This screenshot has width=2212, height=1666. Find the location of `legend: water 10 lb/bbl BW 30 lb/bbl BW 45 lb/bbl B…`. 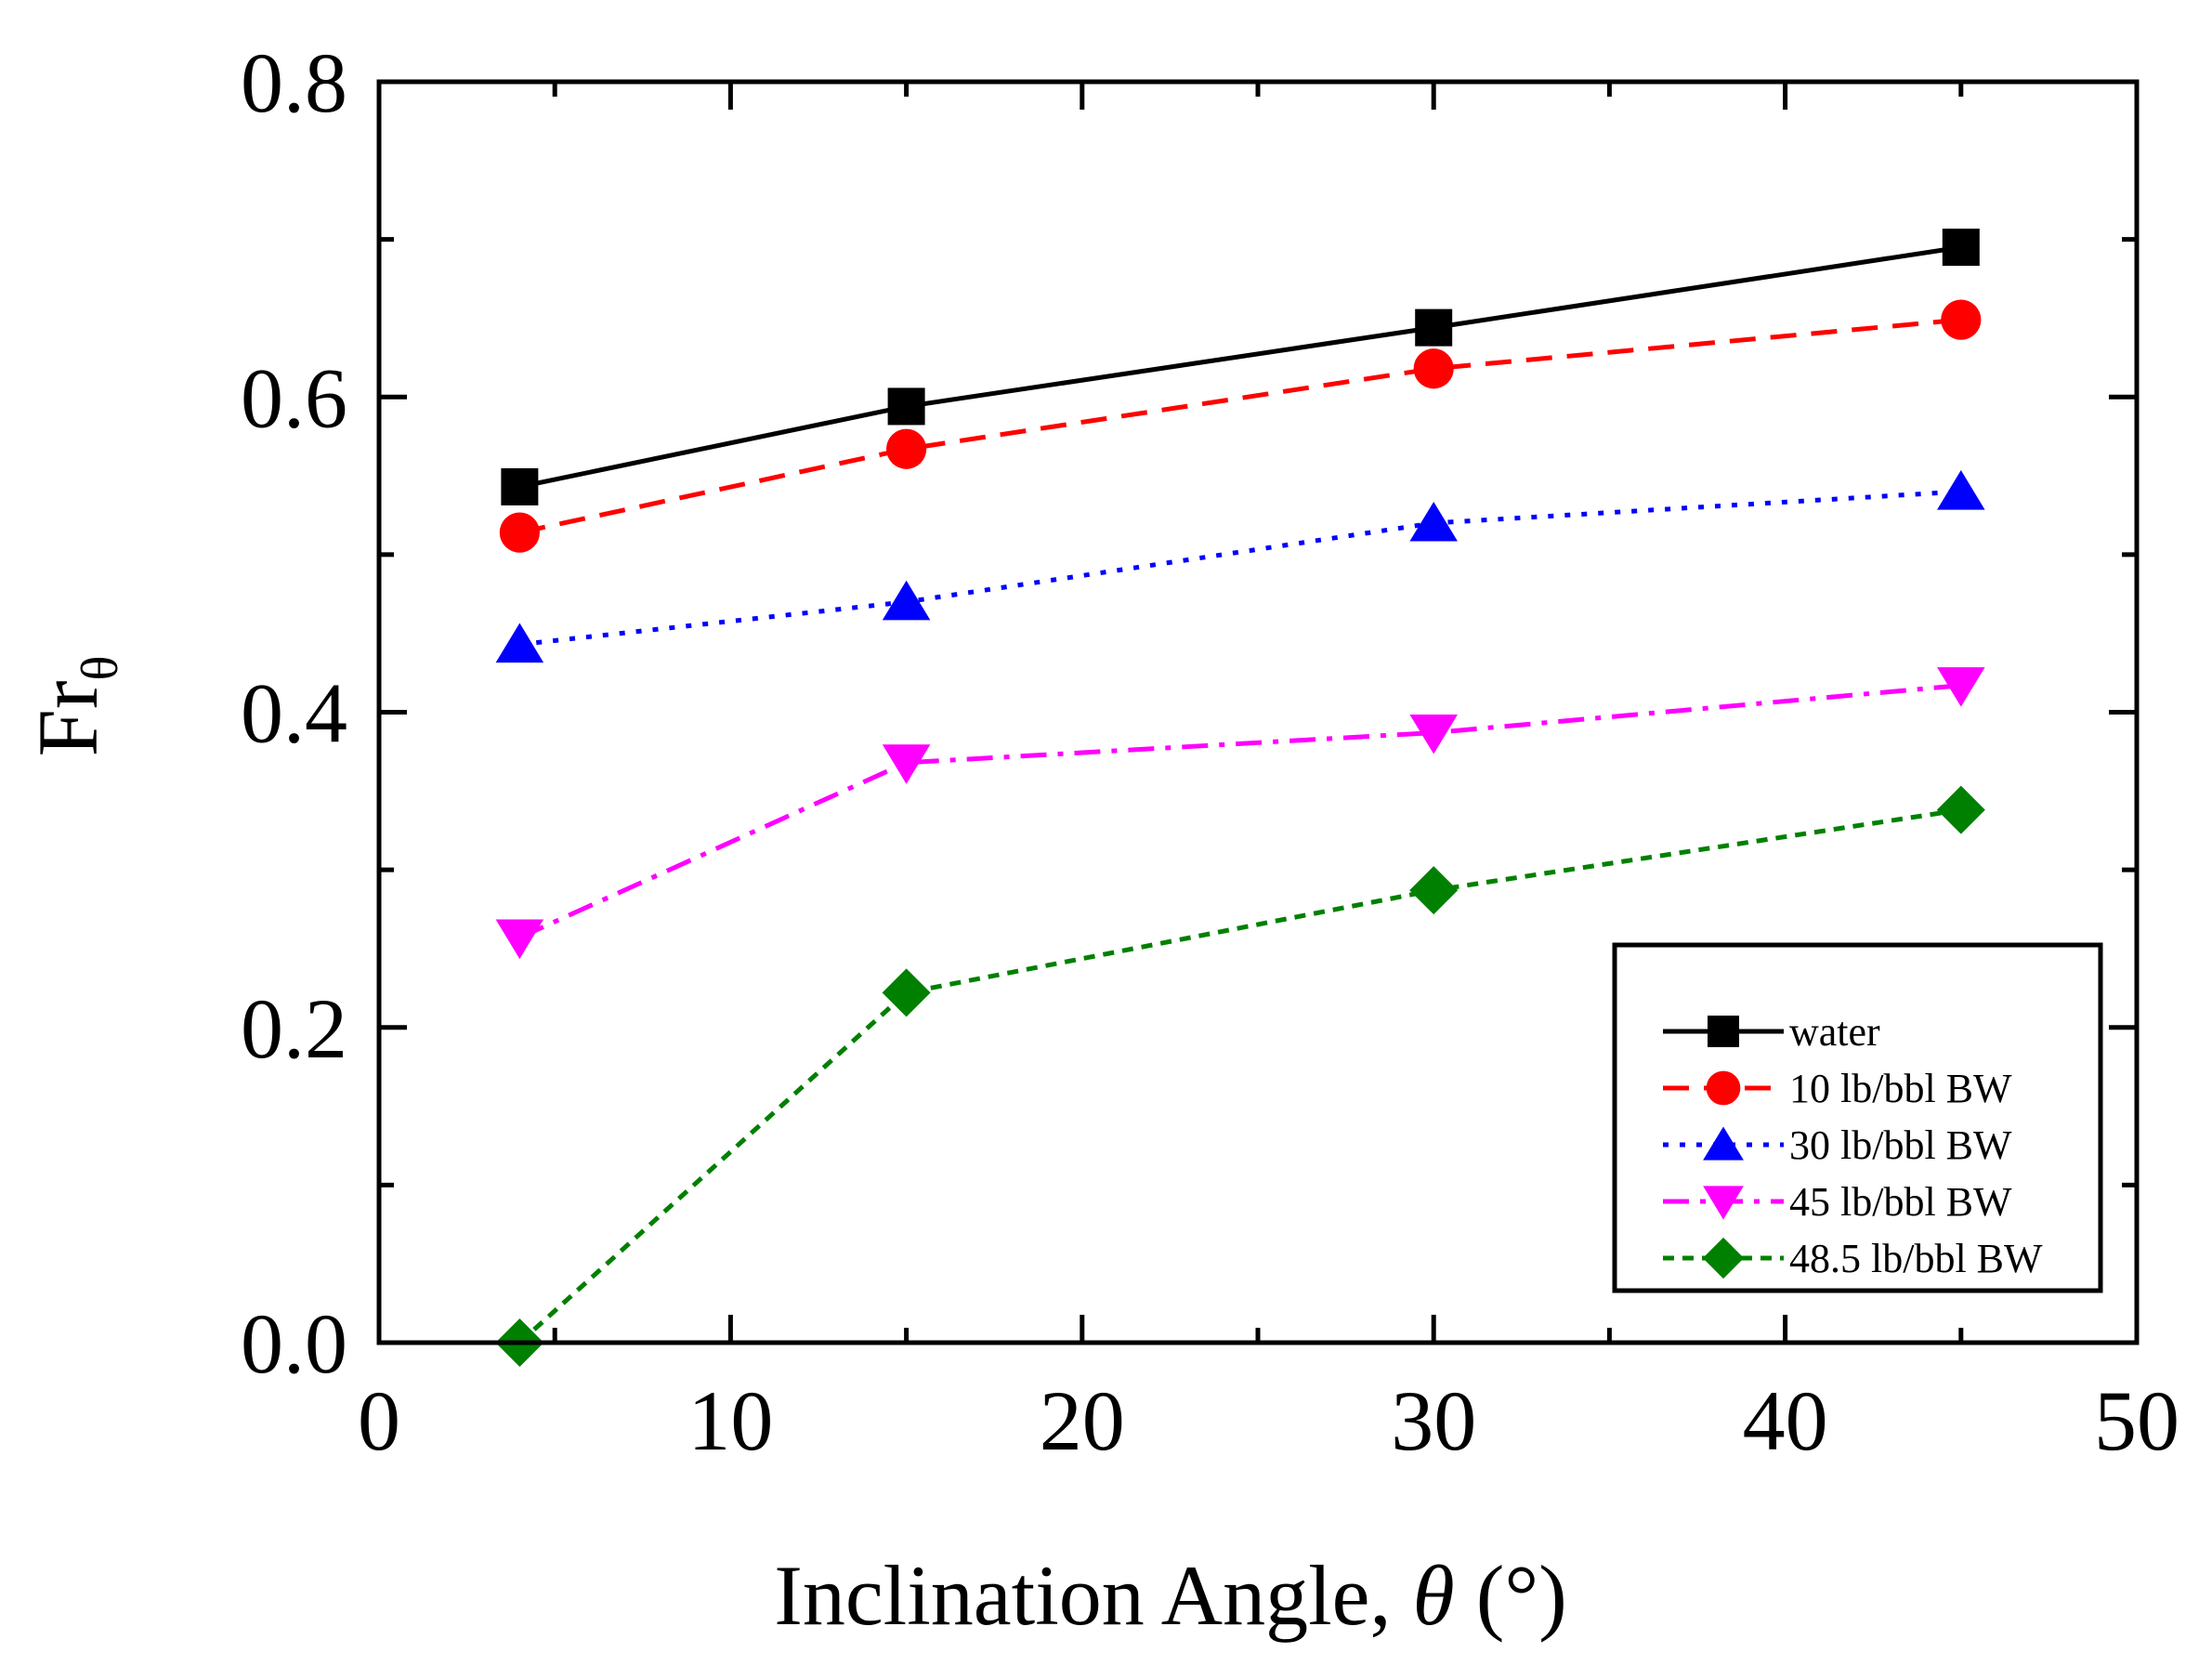

legend: water 10 lb/bbl BW 30 lb/bbl BW 45 lb/bbl B… is located at coordinates (1857, 1117).